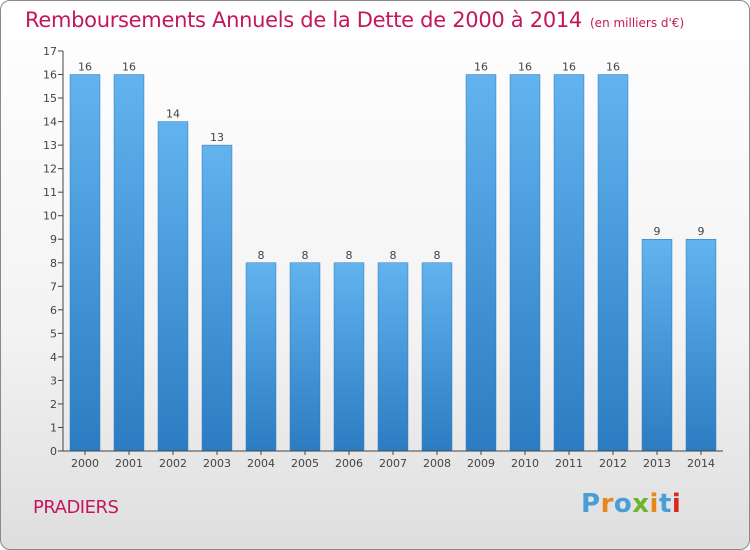  I want to click on bar-2014, so click(701, 345).